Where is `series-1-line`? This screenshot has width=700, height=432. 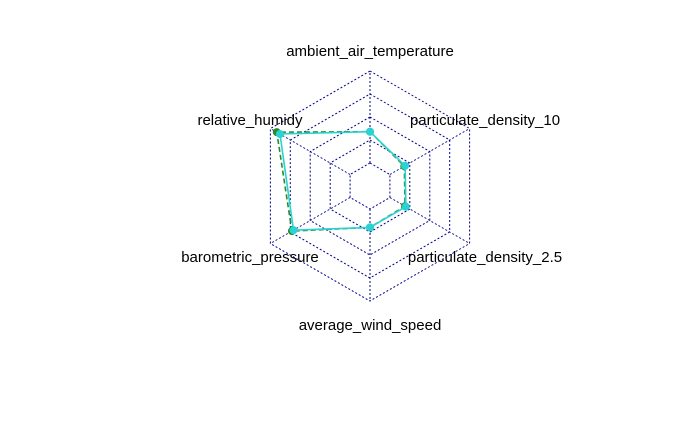 series-1-line is located at coordinates (343, 181).